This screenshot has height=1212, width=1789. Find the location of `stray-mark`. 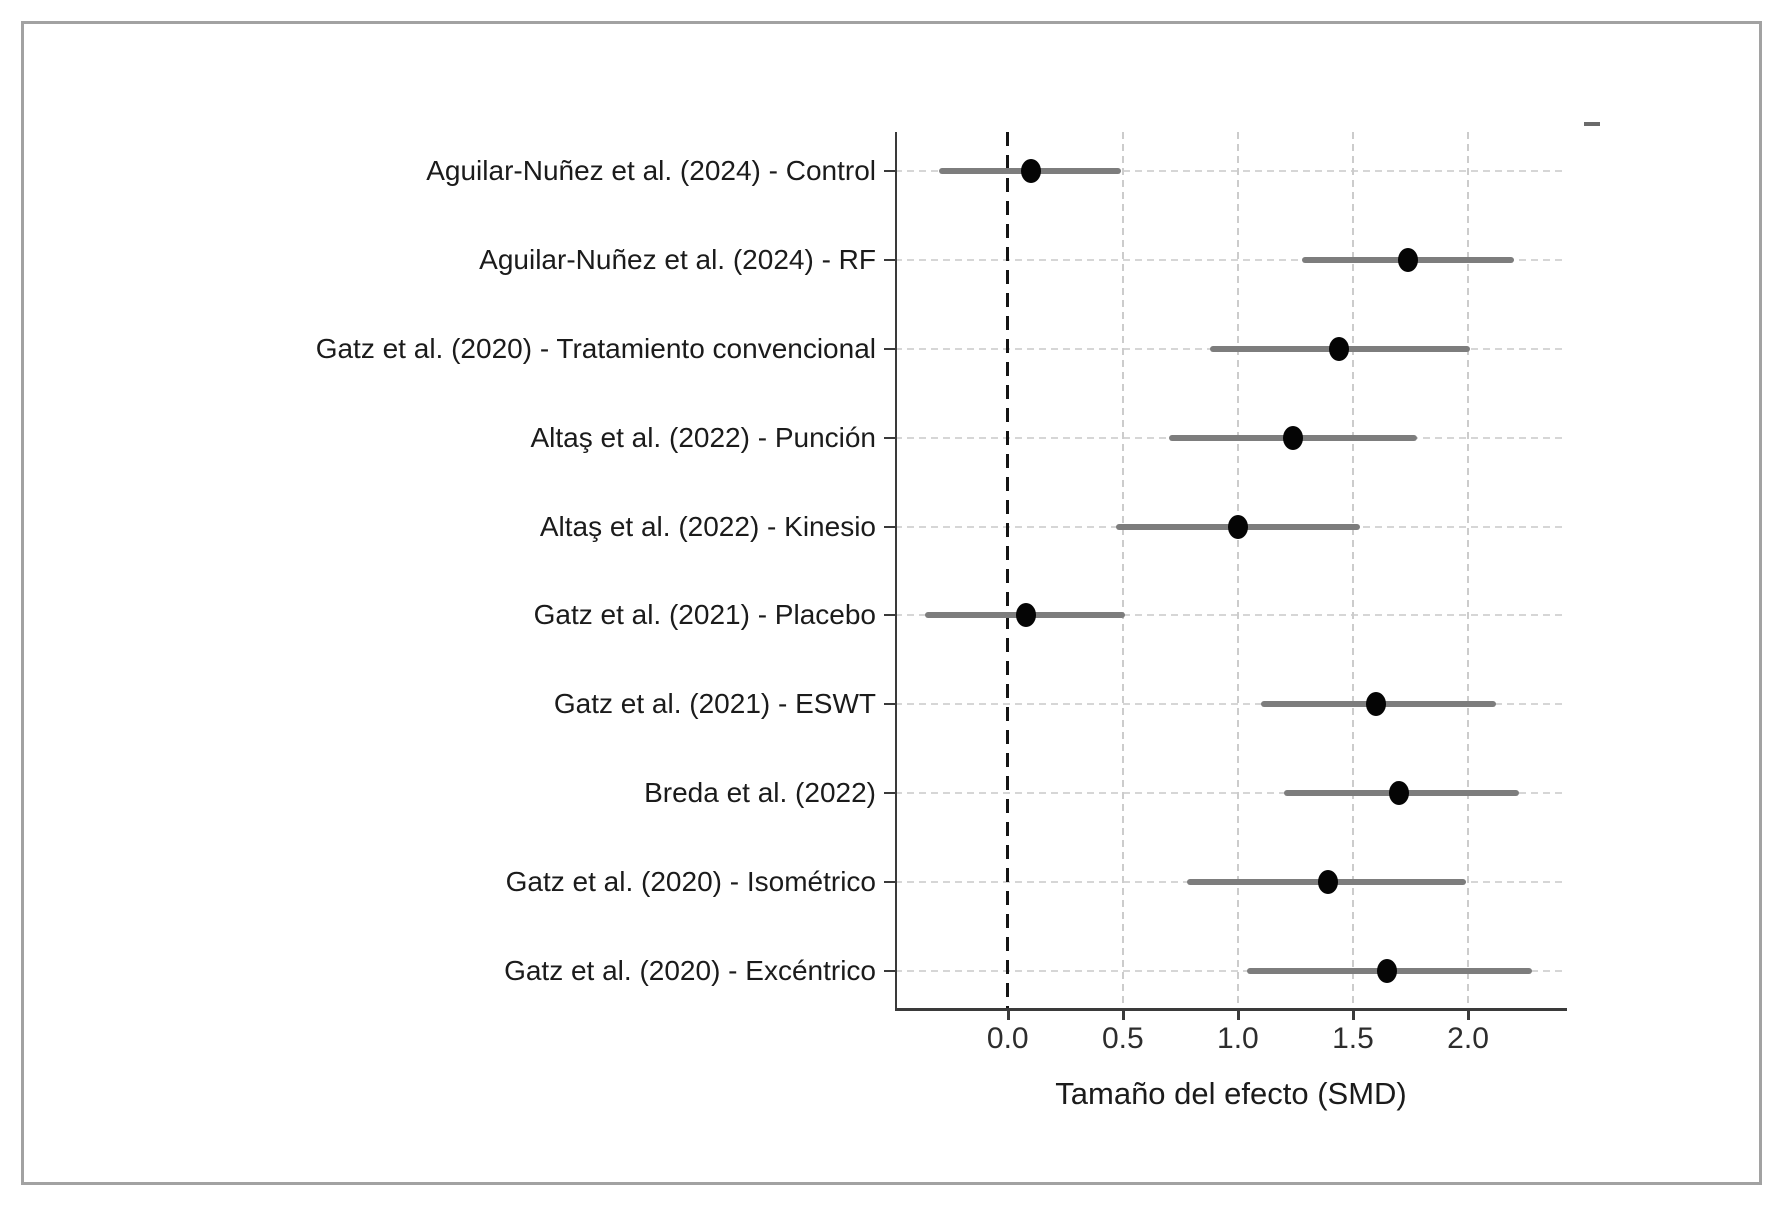

stray-mark is located at coordinates (1592, 124).